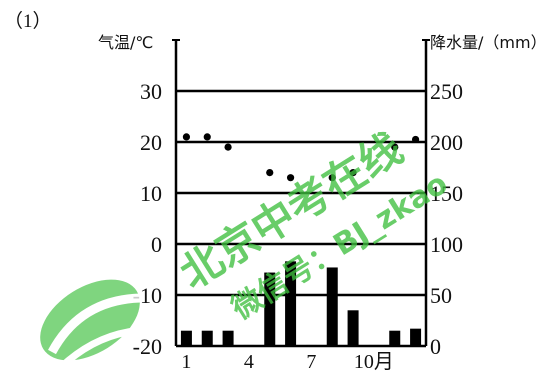 This screenshot has width=538, height=374. Describe the element at coordinates (156, 244) in the screenshot. I see `left-tick-label: 0` at that location.